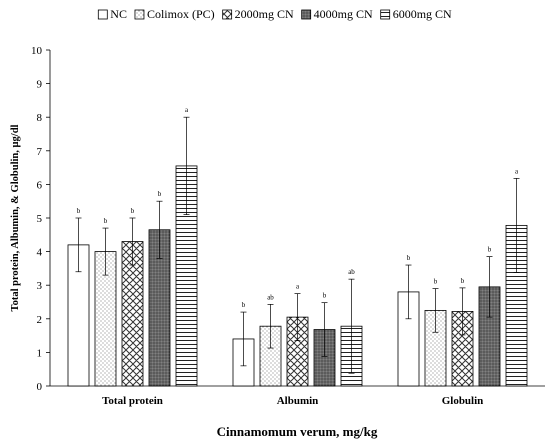 The width and height of the screenshot is (550, 446). I want to click on legend-label: 4000mg CN, so click(343, 14).